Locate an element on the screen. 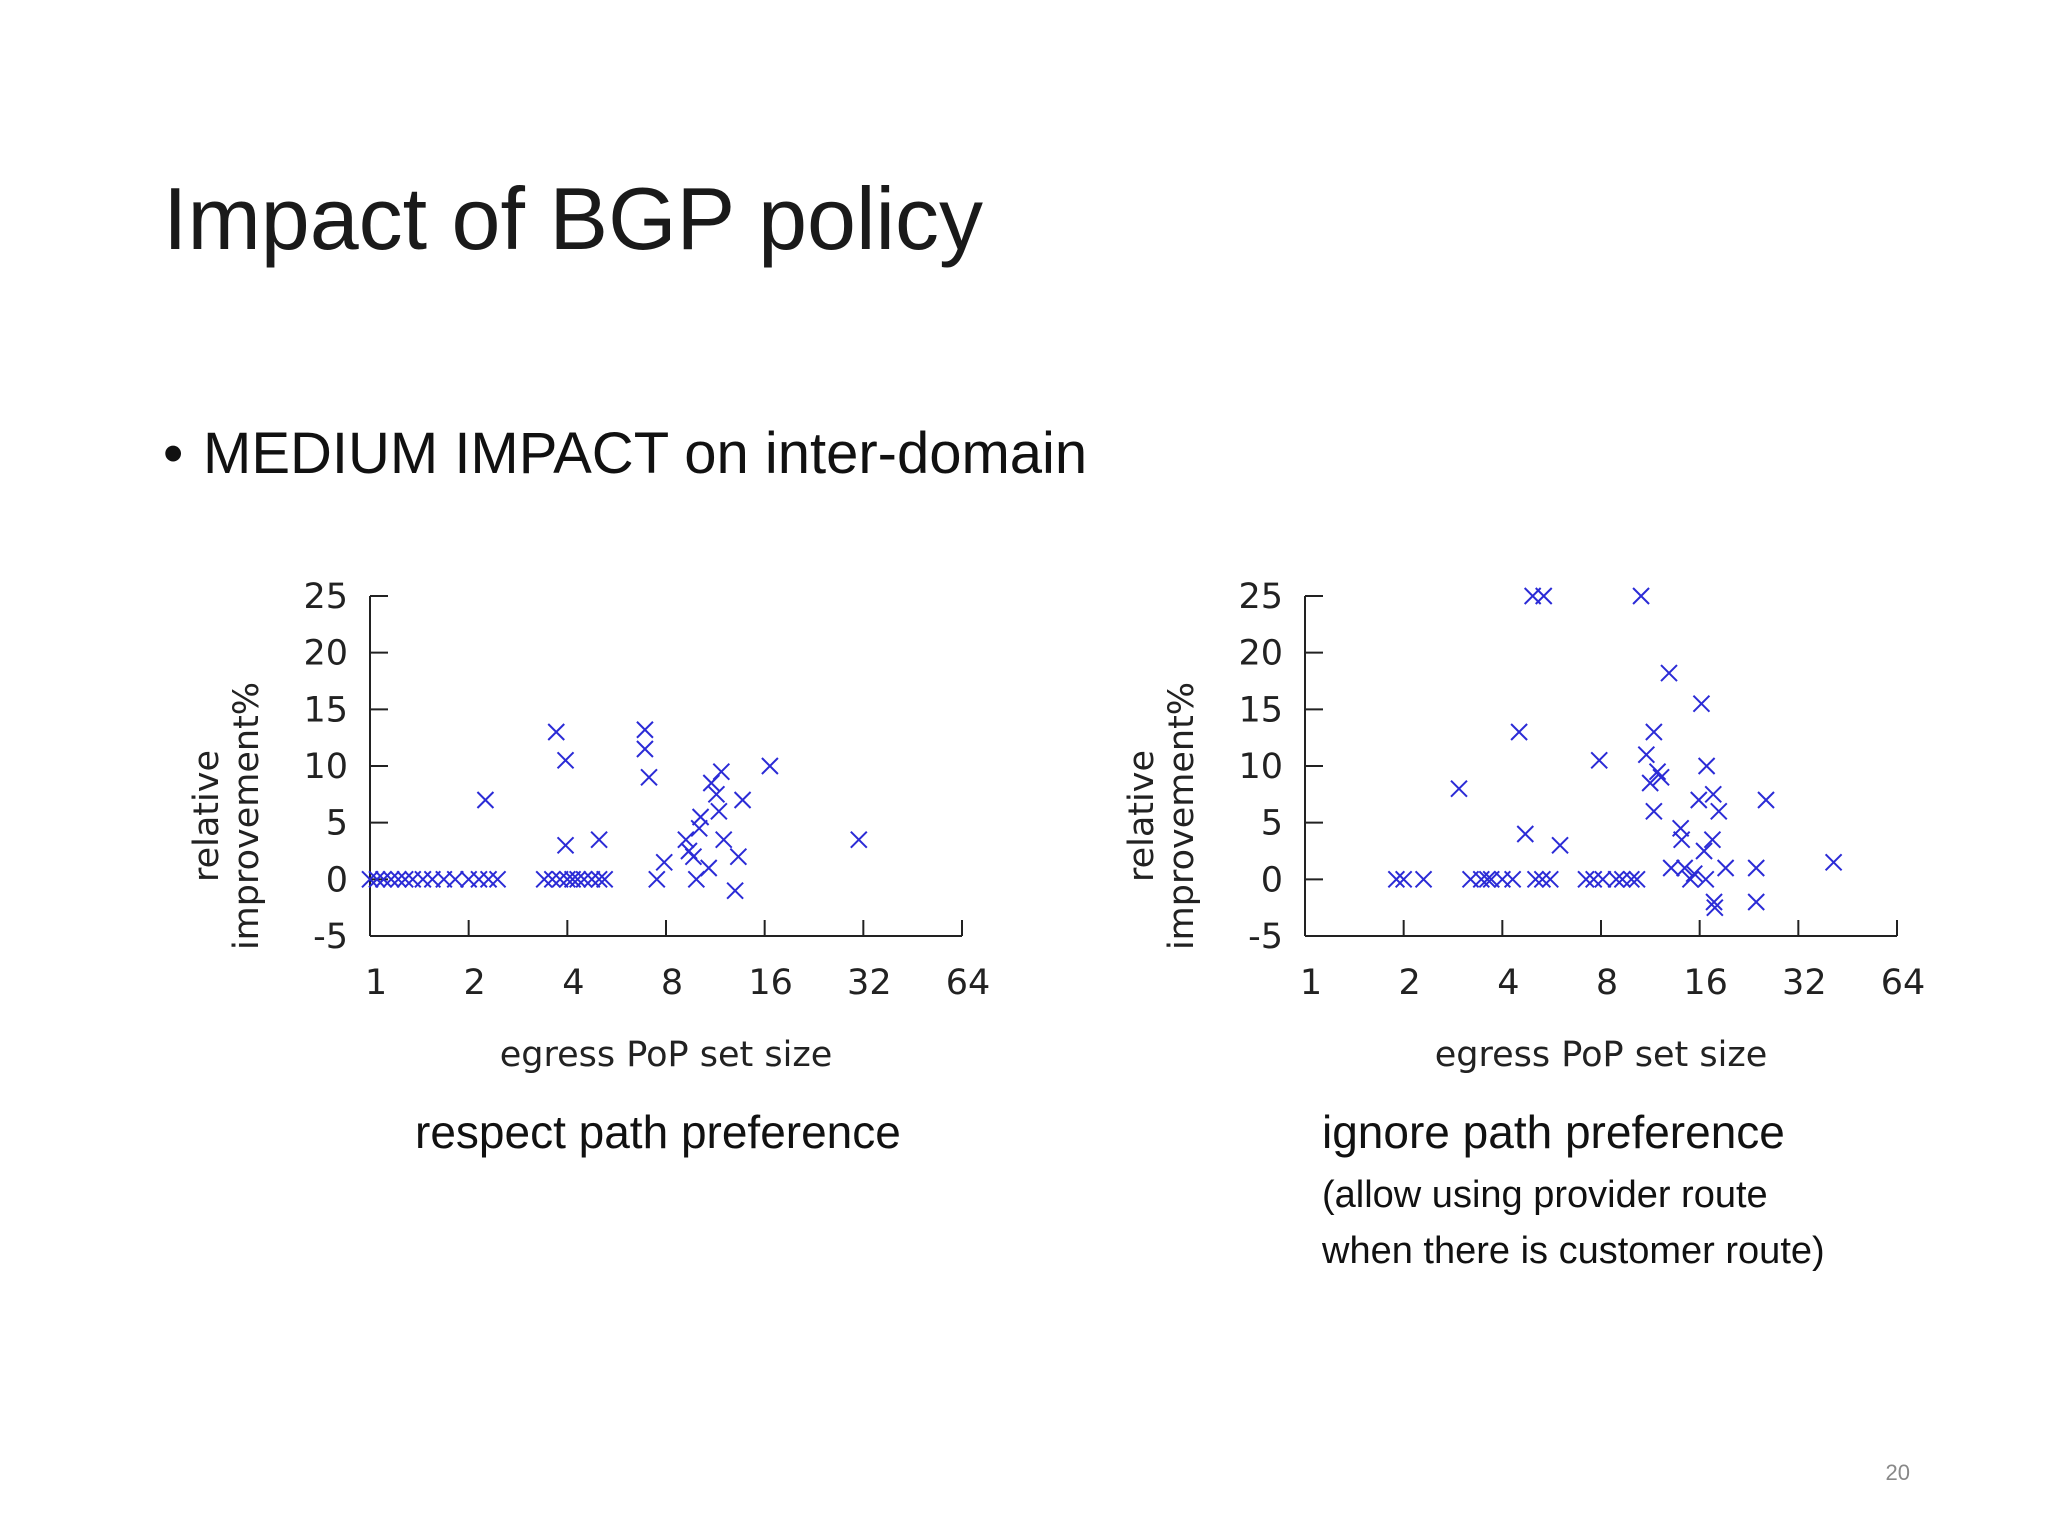 The image size is (2048, 1536). y-tick-label: 25 is located at coordinates (325, 597).